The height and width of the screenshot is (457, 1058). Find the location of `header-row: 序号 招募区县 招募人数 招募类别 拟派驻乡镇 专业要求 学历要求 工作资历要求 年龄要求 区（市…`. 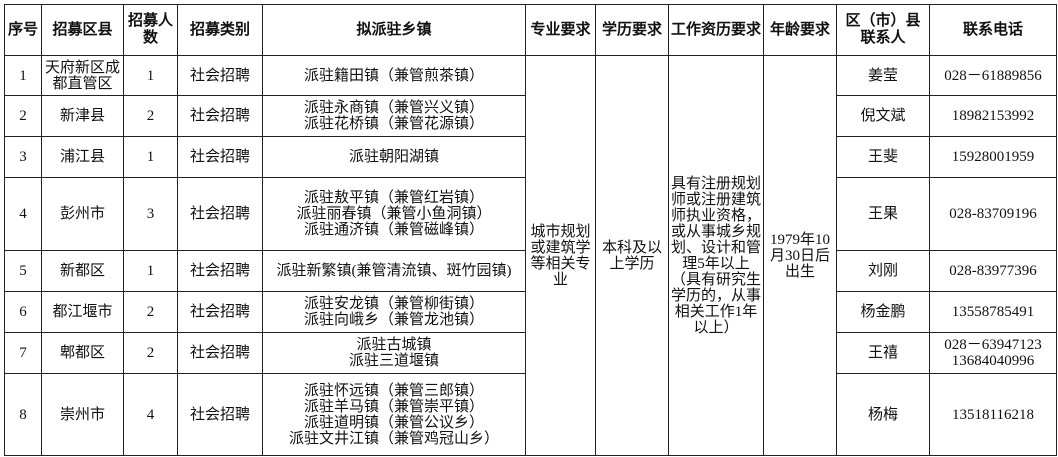

header-row: 序号 招募区县 招募人数 招募类别 拟派驻乡镇 专业要求 学历要求 工作资历要求 年龄要求 区（市… is located at coordinates (530, 30).